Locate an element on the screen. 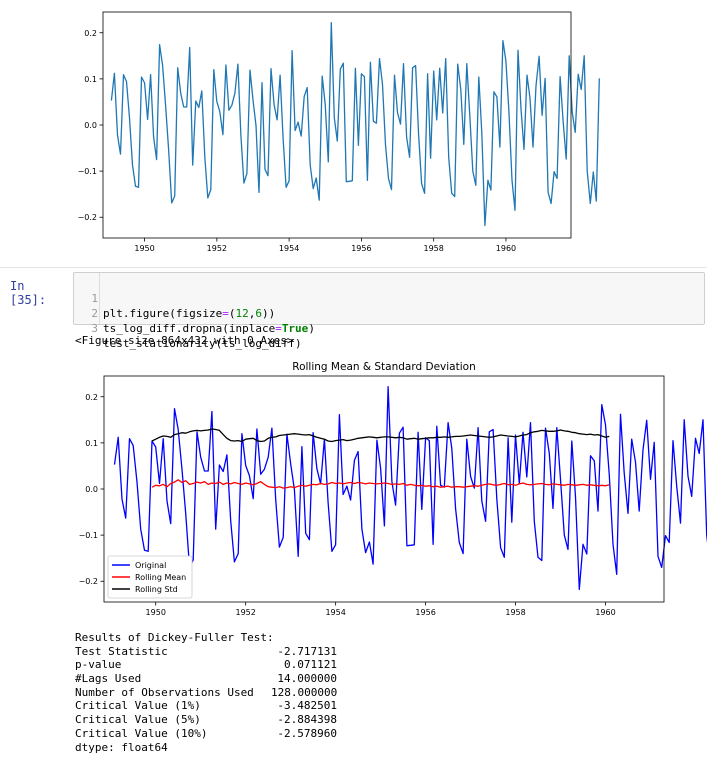 This screenshot has height=767, width=707. result-label: #Lags Used is located at coordinates (108, 679).